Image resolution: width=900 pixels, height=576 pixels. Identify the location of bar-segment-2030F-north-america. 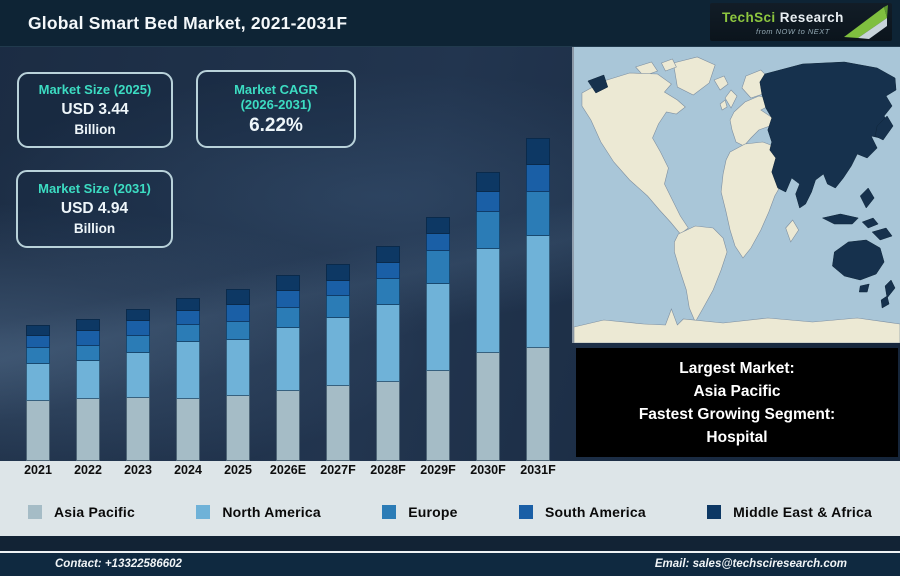
(488, 301).